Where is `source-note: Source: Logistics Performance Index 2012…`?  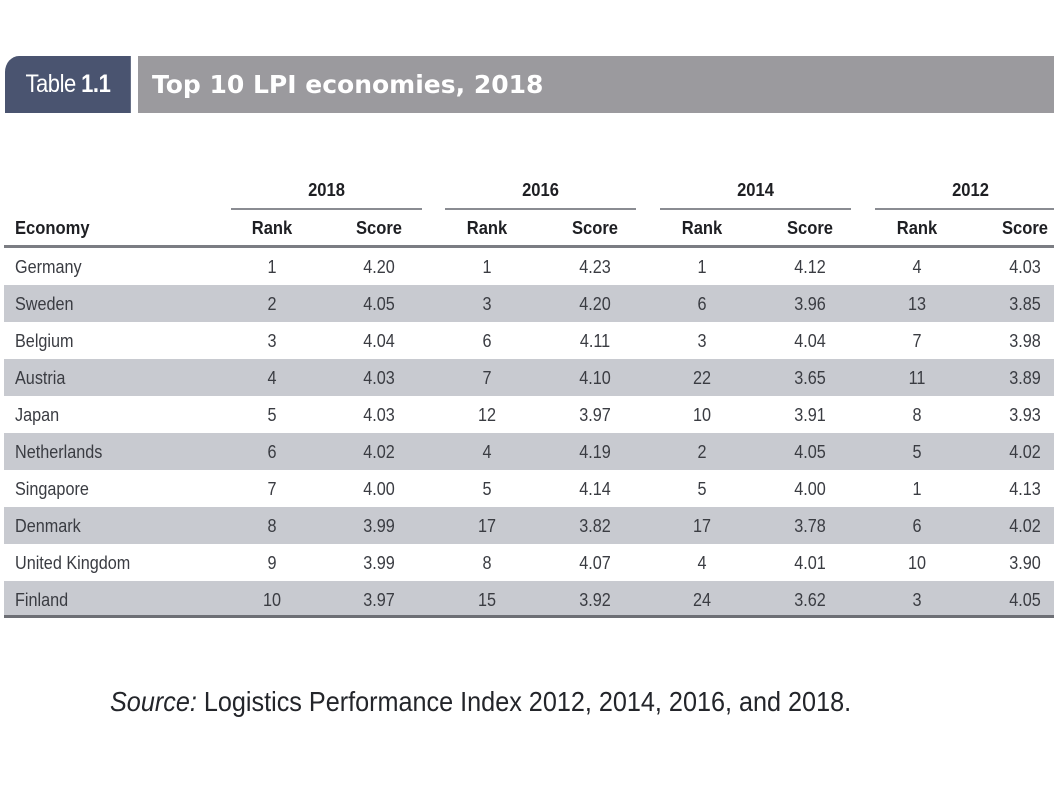
source-note: Source: Logistics Performance Index 2012… is located at coordinates (480, 702).